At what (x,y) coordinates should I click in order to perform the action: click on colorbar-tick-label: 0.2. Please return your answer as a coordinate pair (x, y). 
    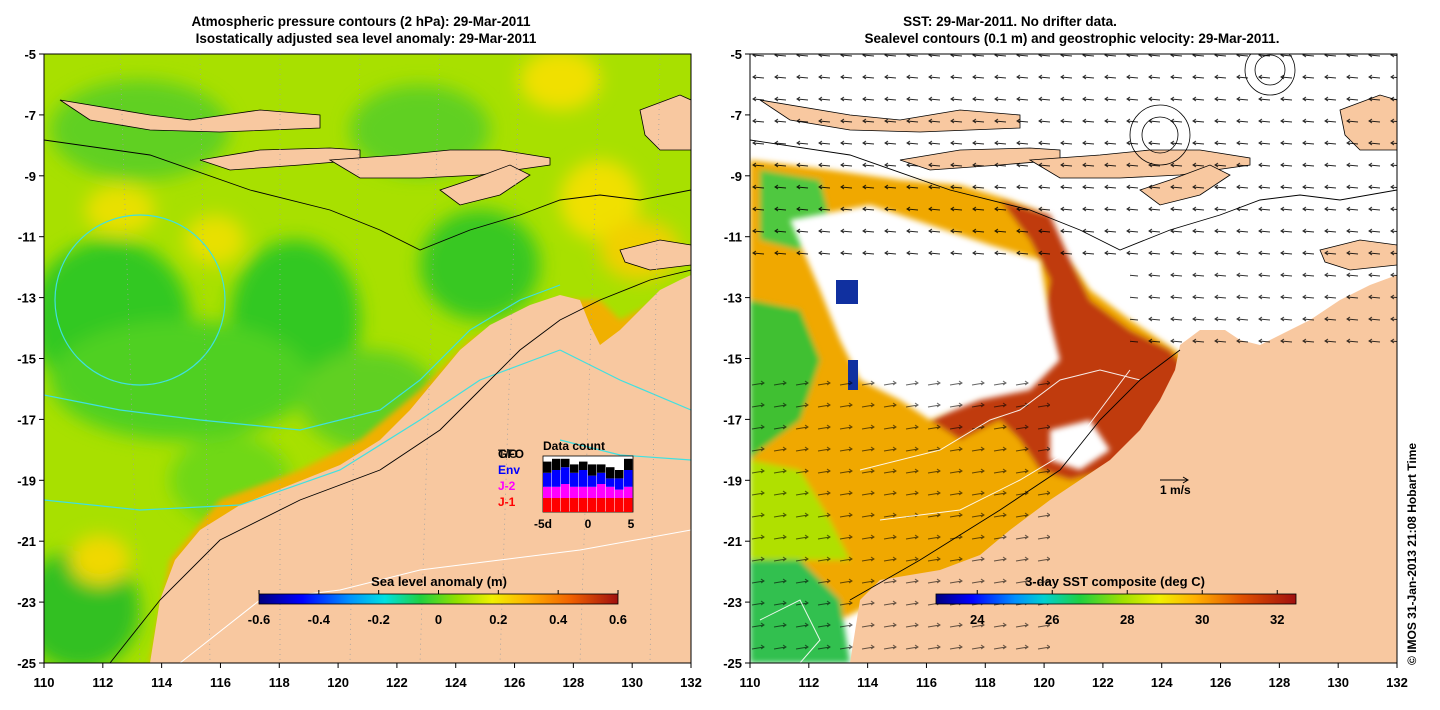
    Looking at the image, I should click on (498, 619).